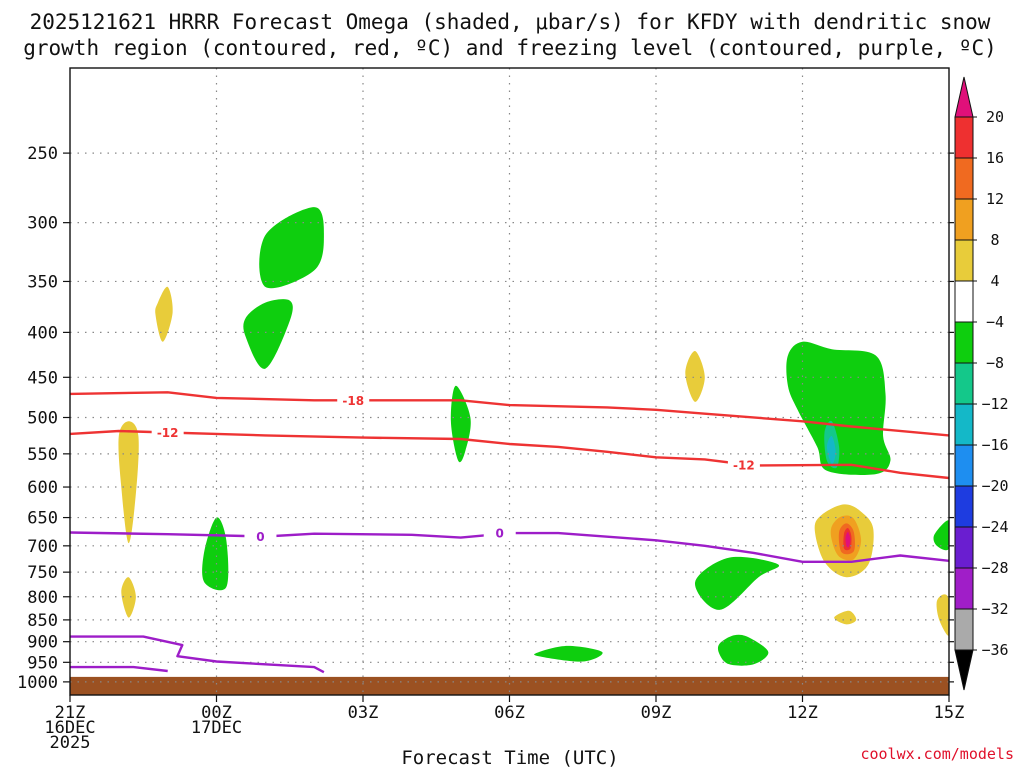  I want to click on x-tick-label-2: 03Z, so click(363, 713).